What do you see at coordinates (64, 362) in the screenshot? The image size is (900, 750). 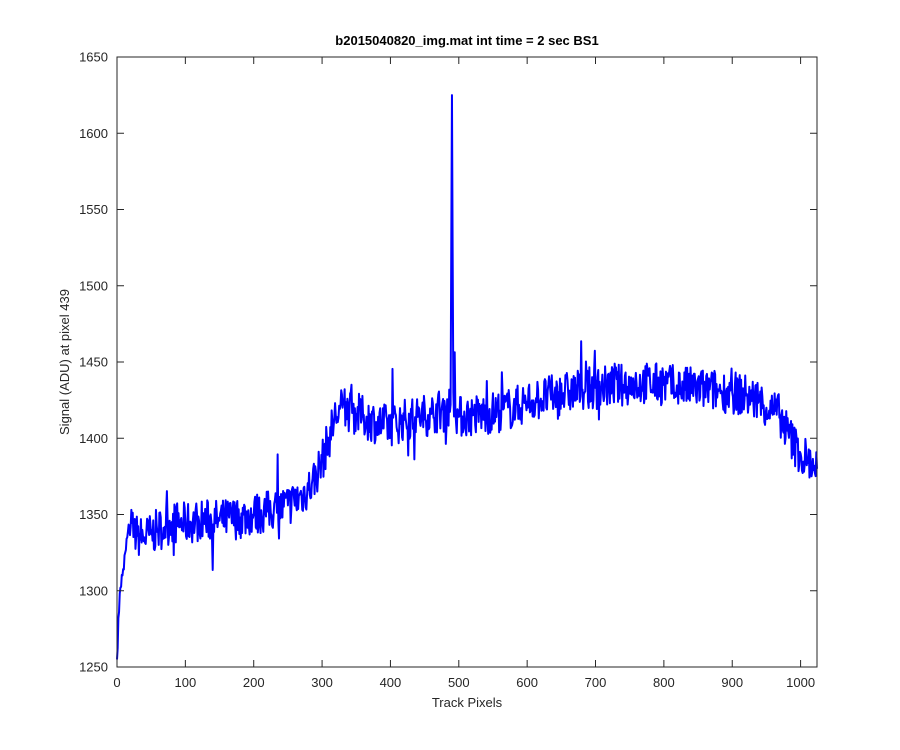 I see `y-axis-label: Signal (ADU) at pixel 439` at bounding box center [64, 362].